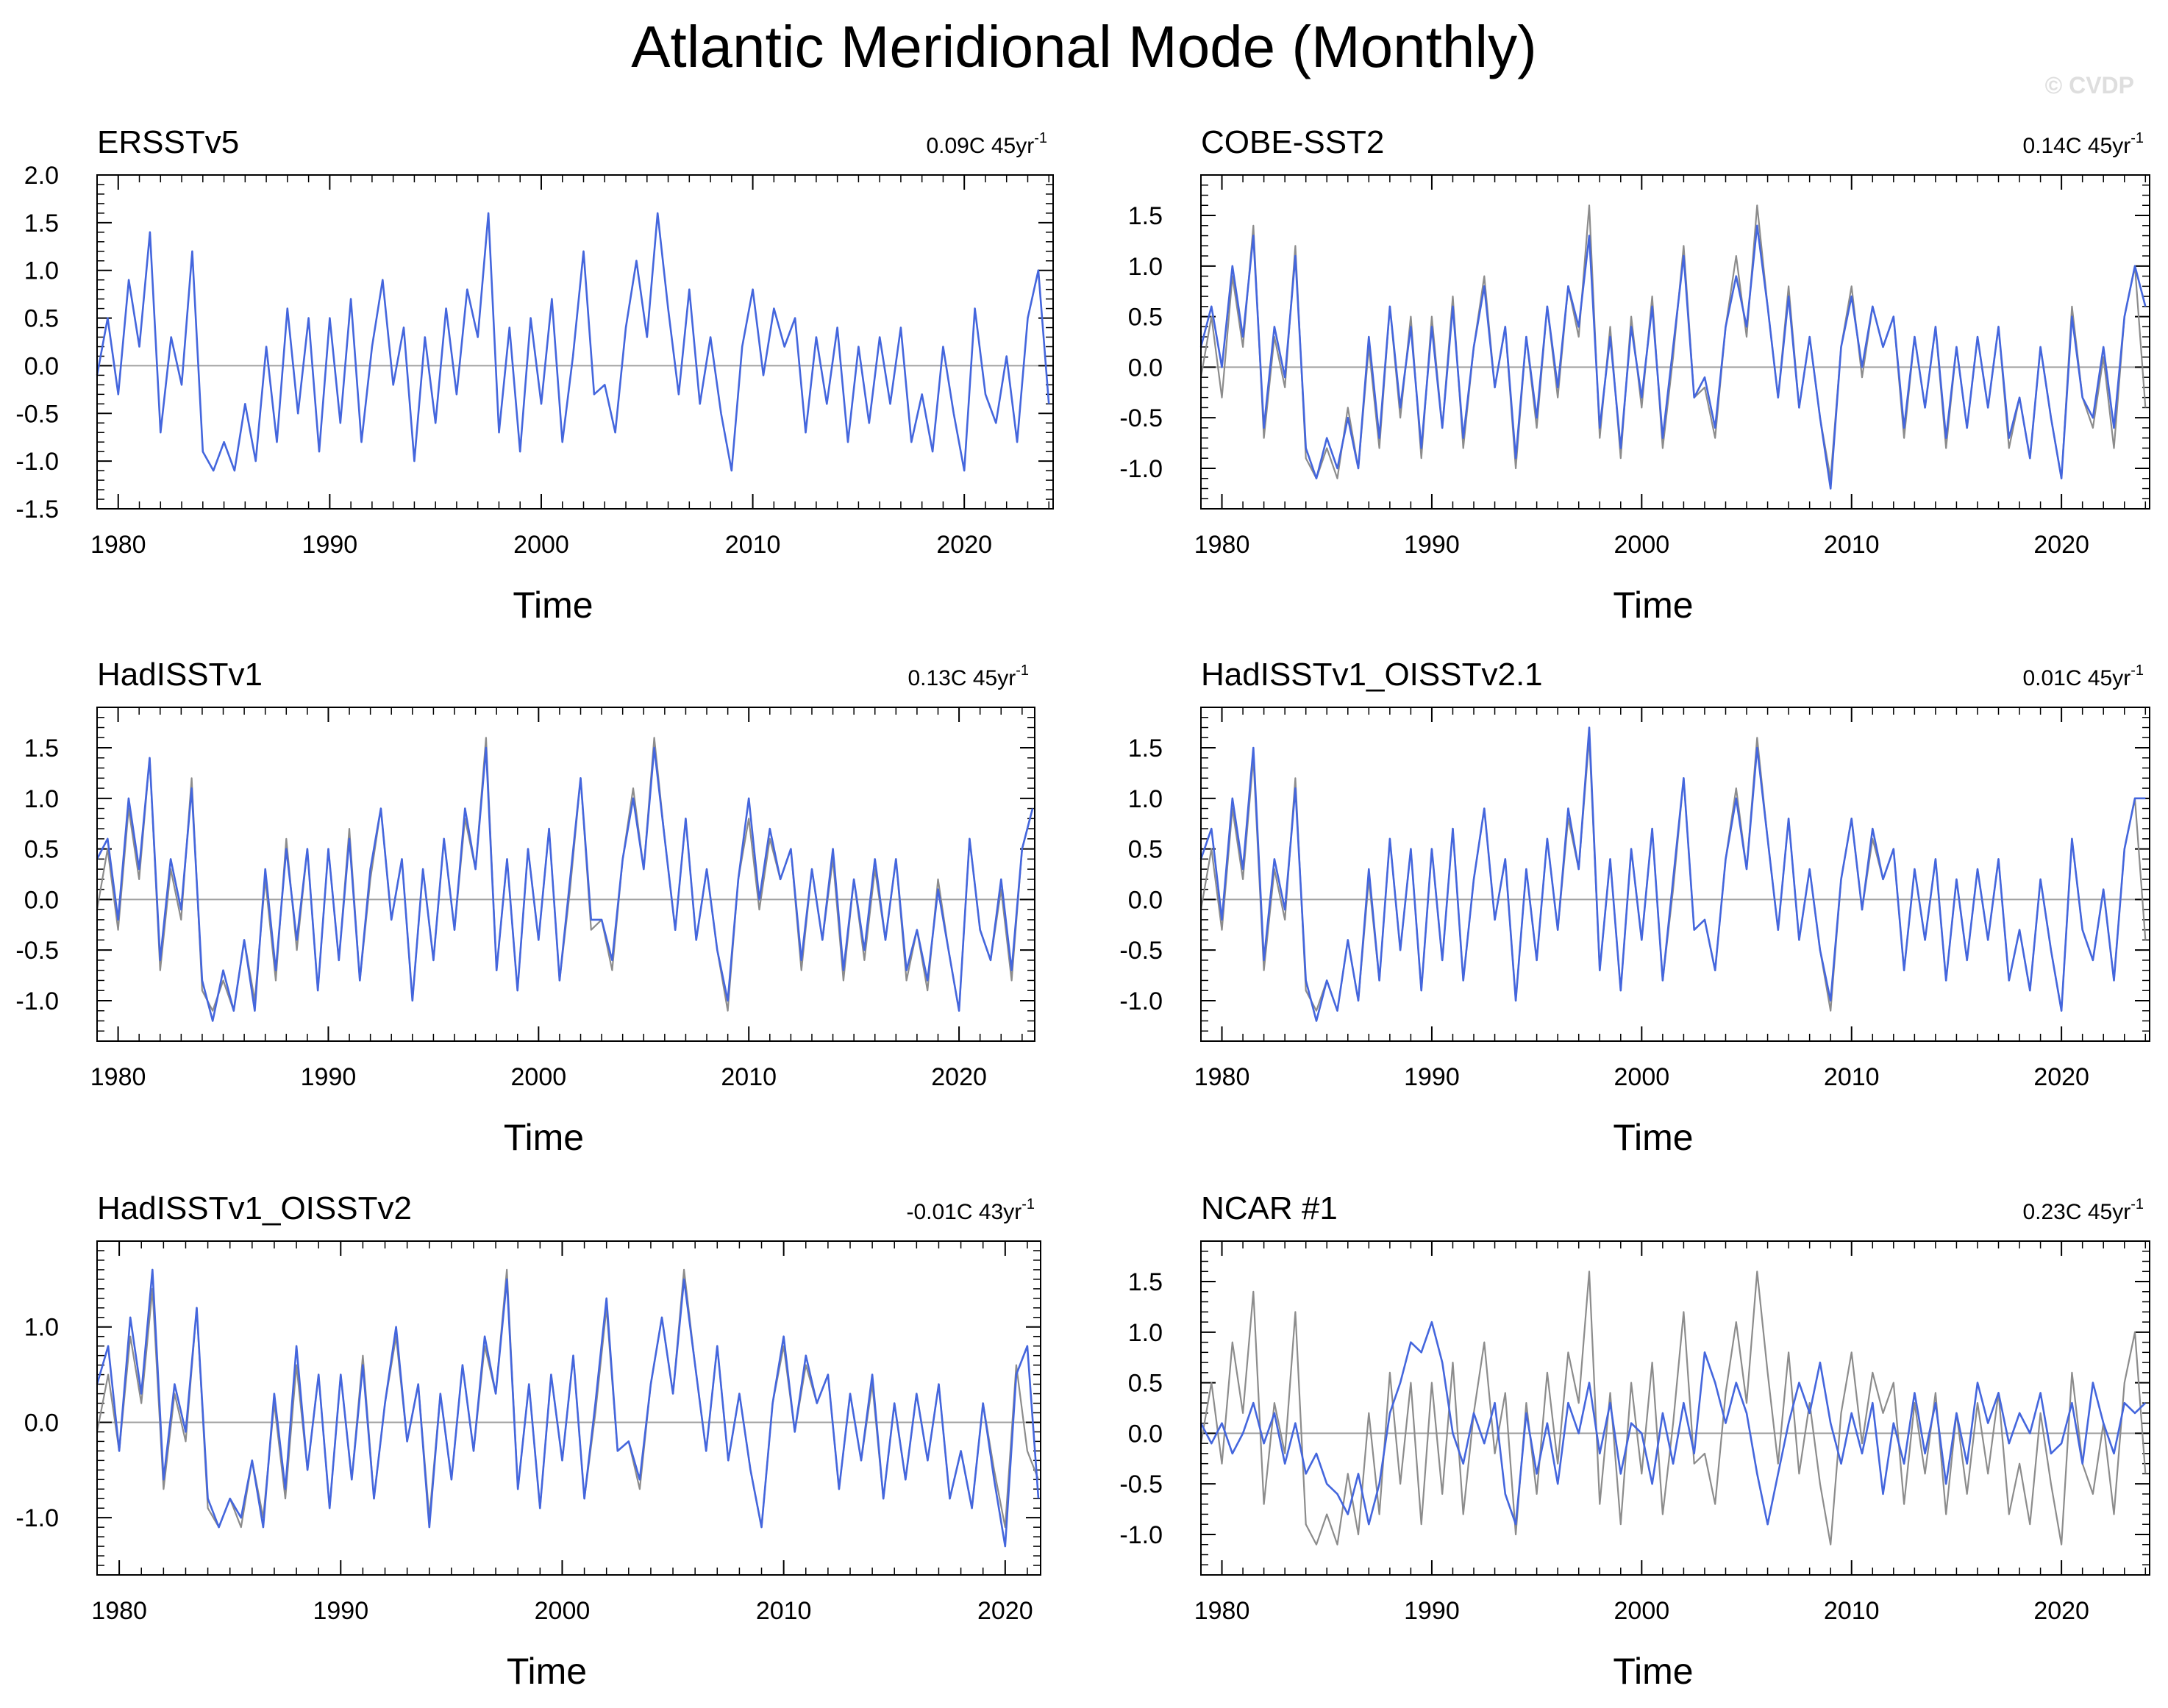 The width and height of the screenshot is (2168, 1708). Describe the element at coordinates (1141, 469) in the screenshot. I see `panel-cobe-sst2-y-tick-label: -1.0` at that location.